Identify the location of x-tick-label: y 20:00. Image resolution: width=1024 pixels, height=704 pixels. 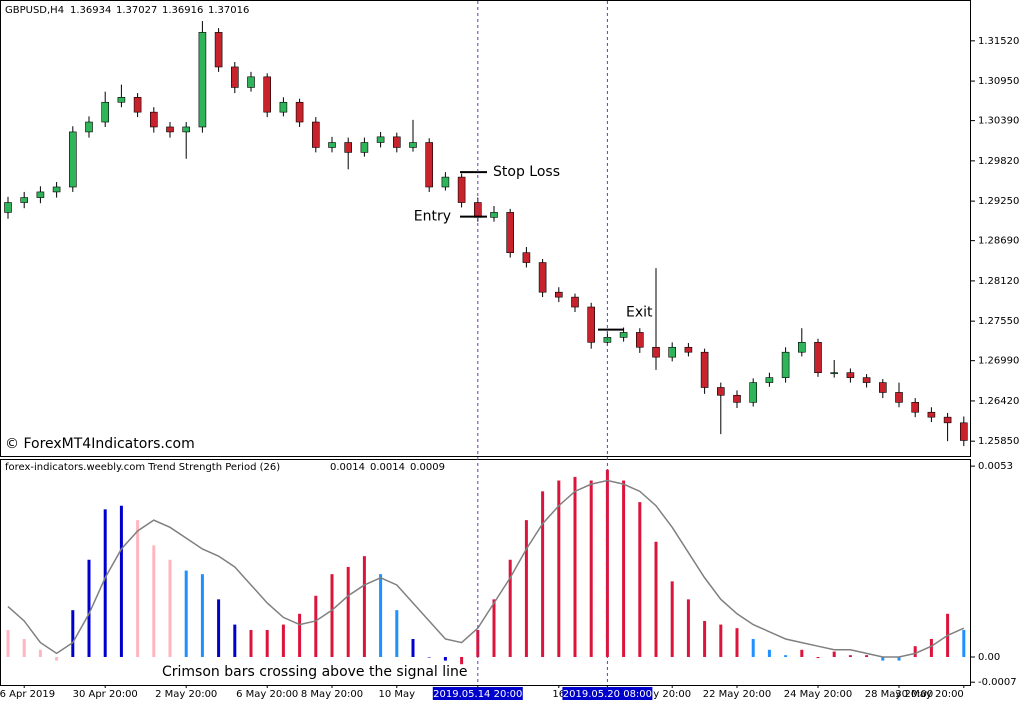
(672, 694).